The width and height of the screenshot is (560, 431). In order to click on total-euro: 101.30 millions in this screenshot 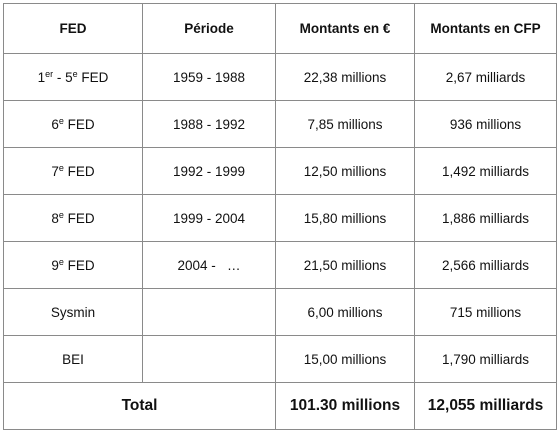, I will do `click(345, 406)`.